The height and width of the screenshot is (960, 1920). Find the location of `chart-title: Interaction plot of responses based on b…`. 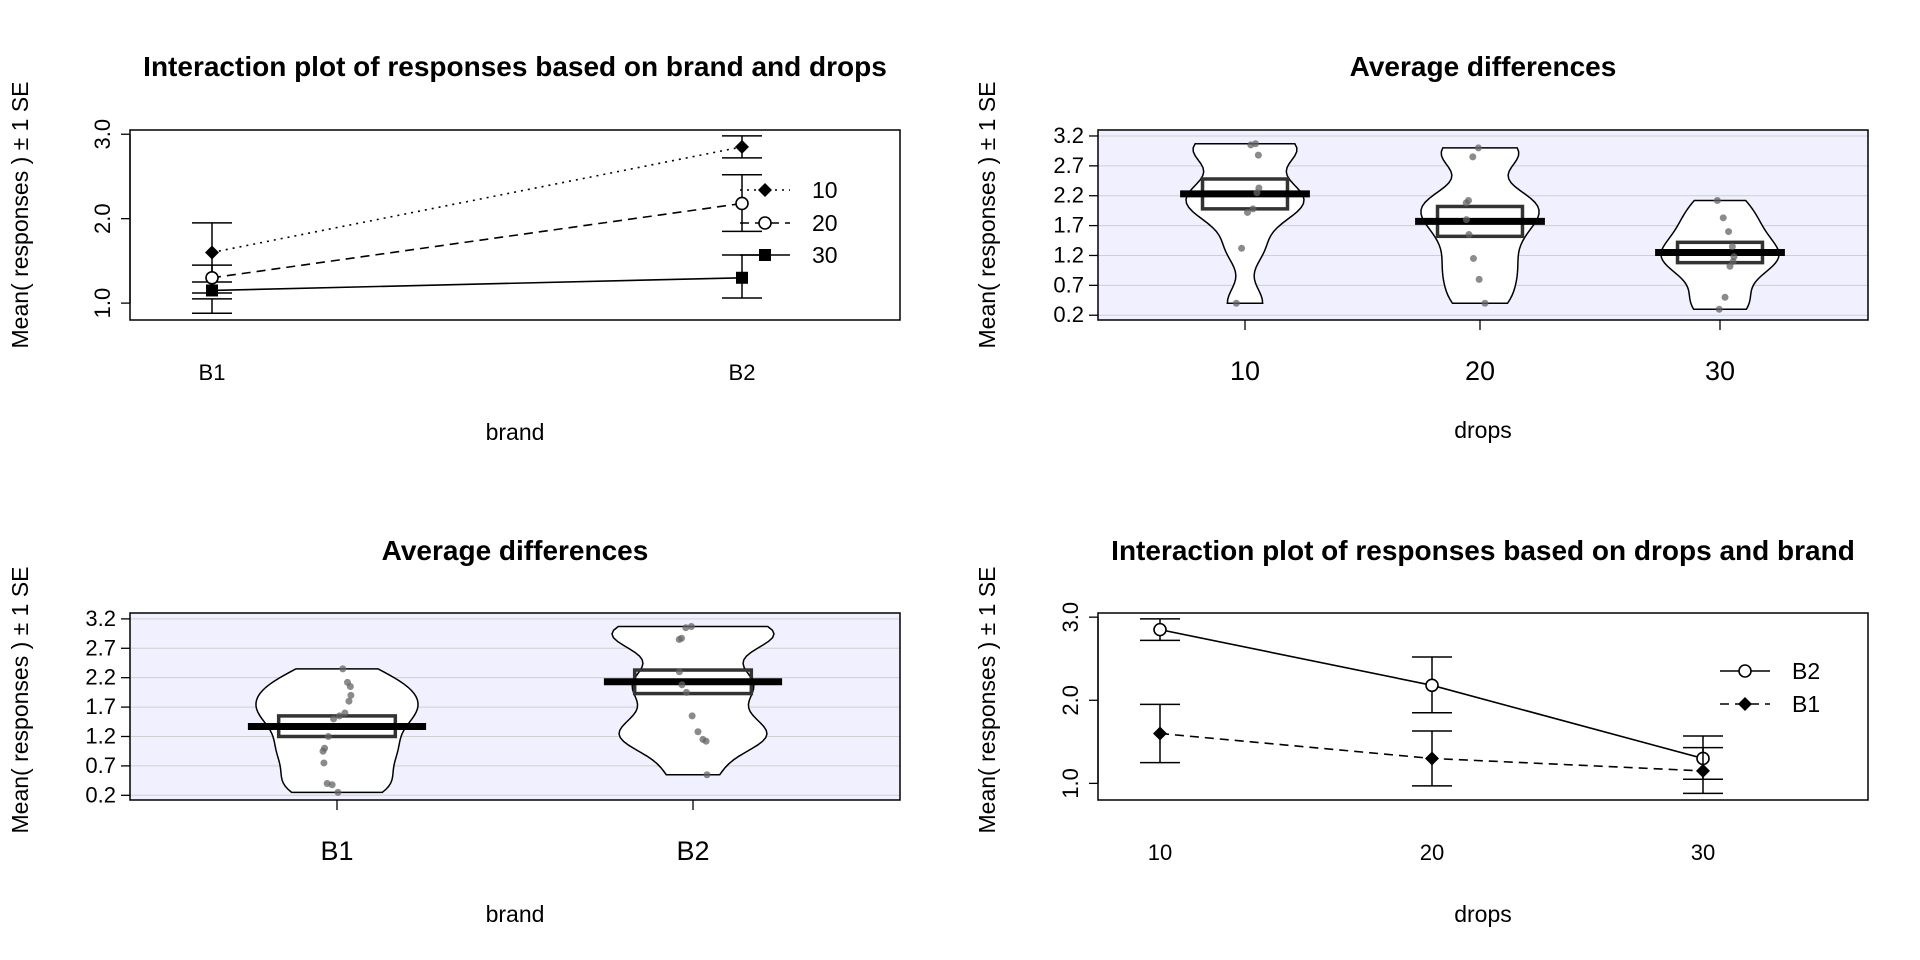

chart-title: Interaction plot of responses based on b… is located at coordinates (515, 66).